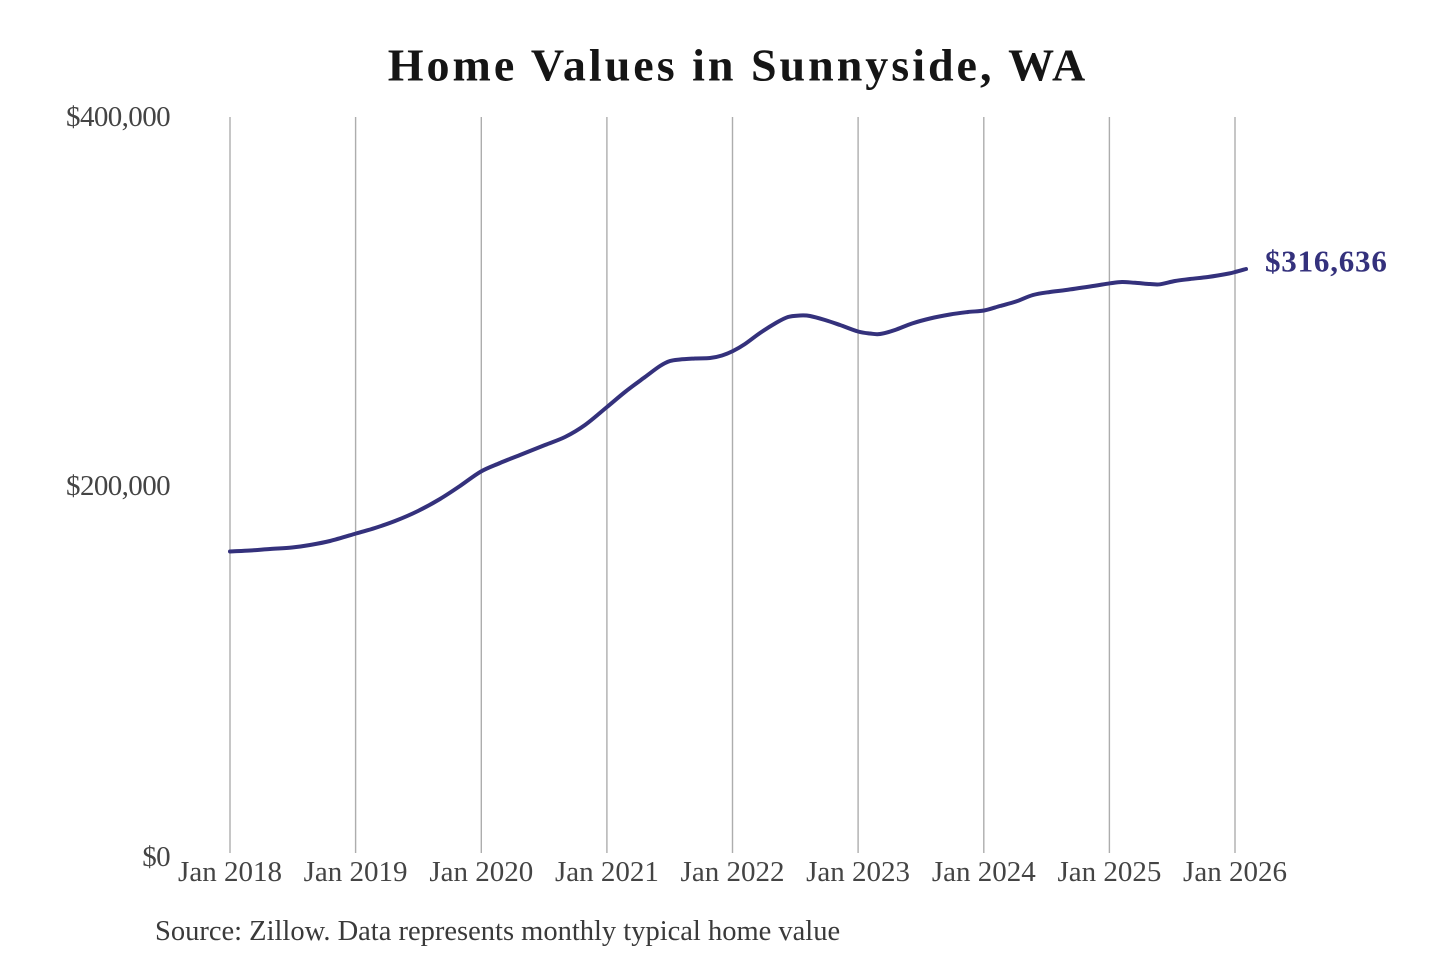 The width and height of the screenshot is (1440, 960). I want to click on svg-text: Jan 2022, so click(733, 872).